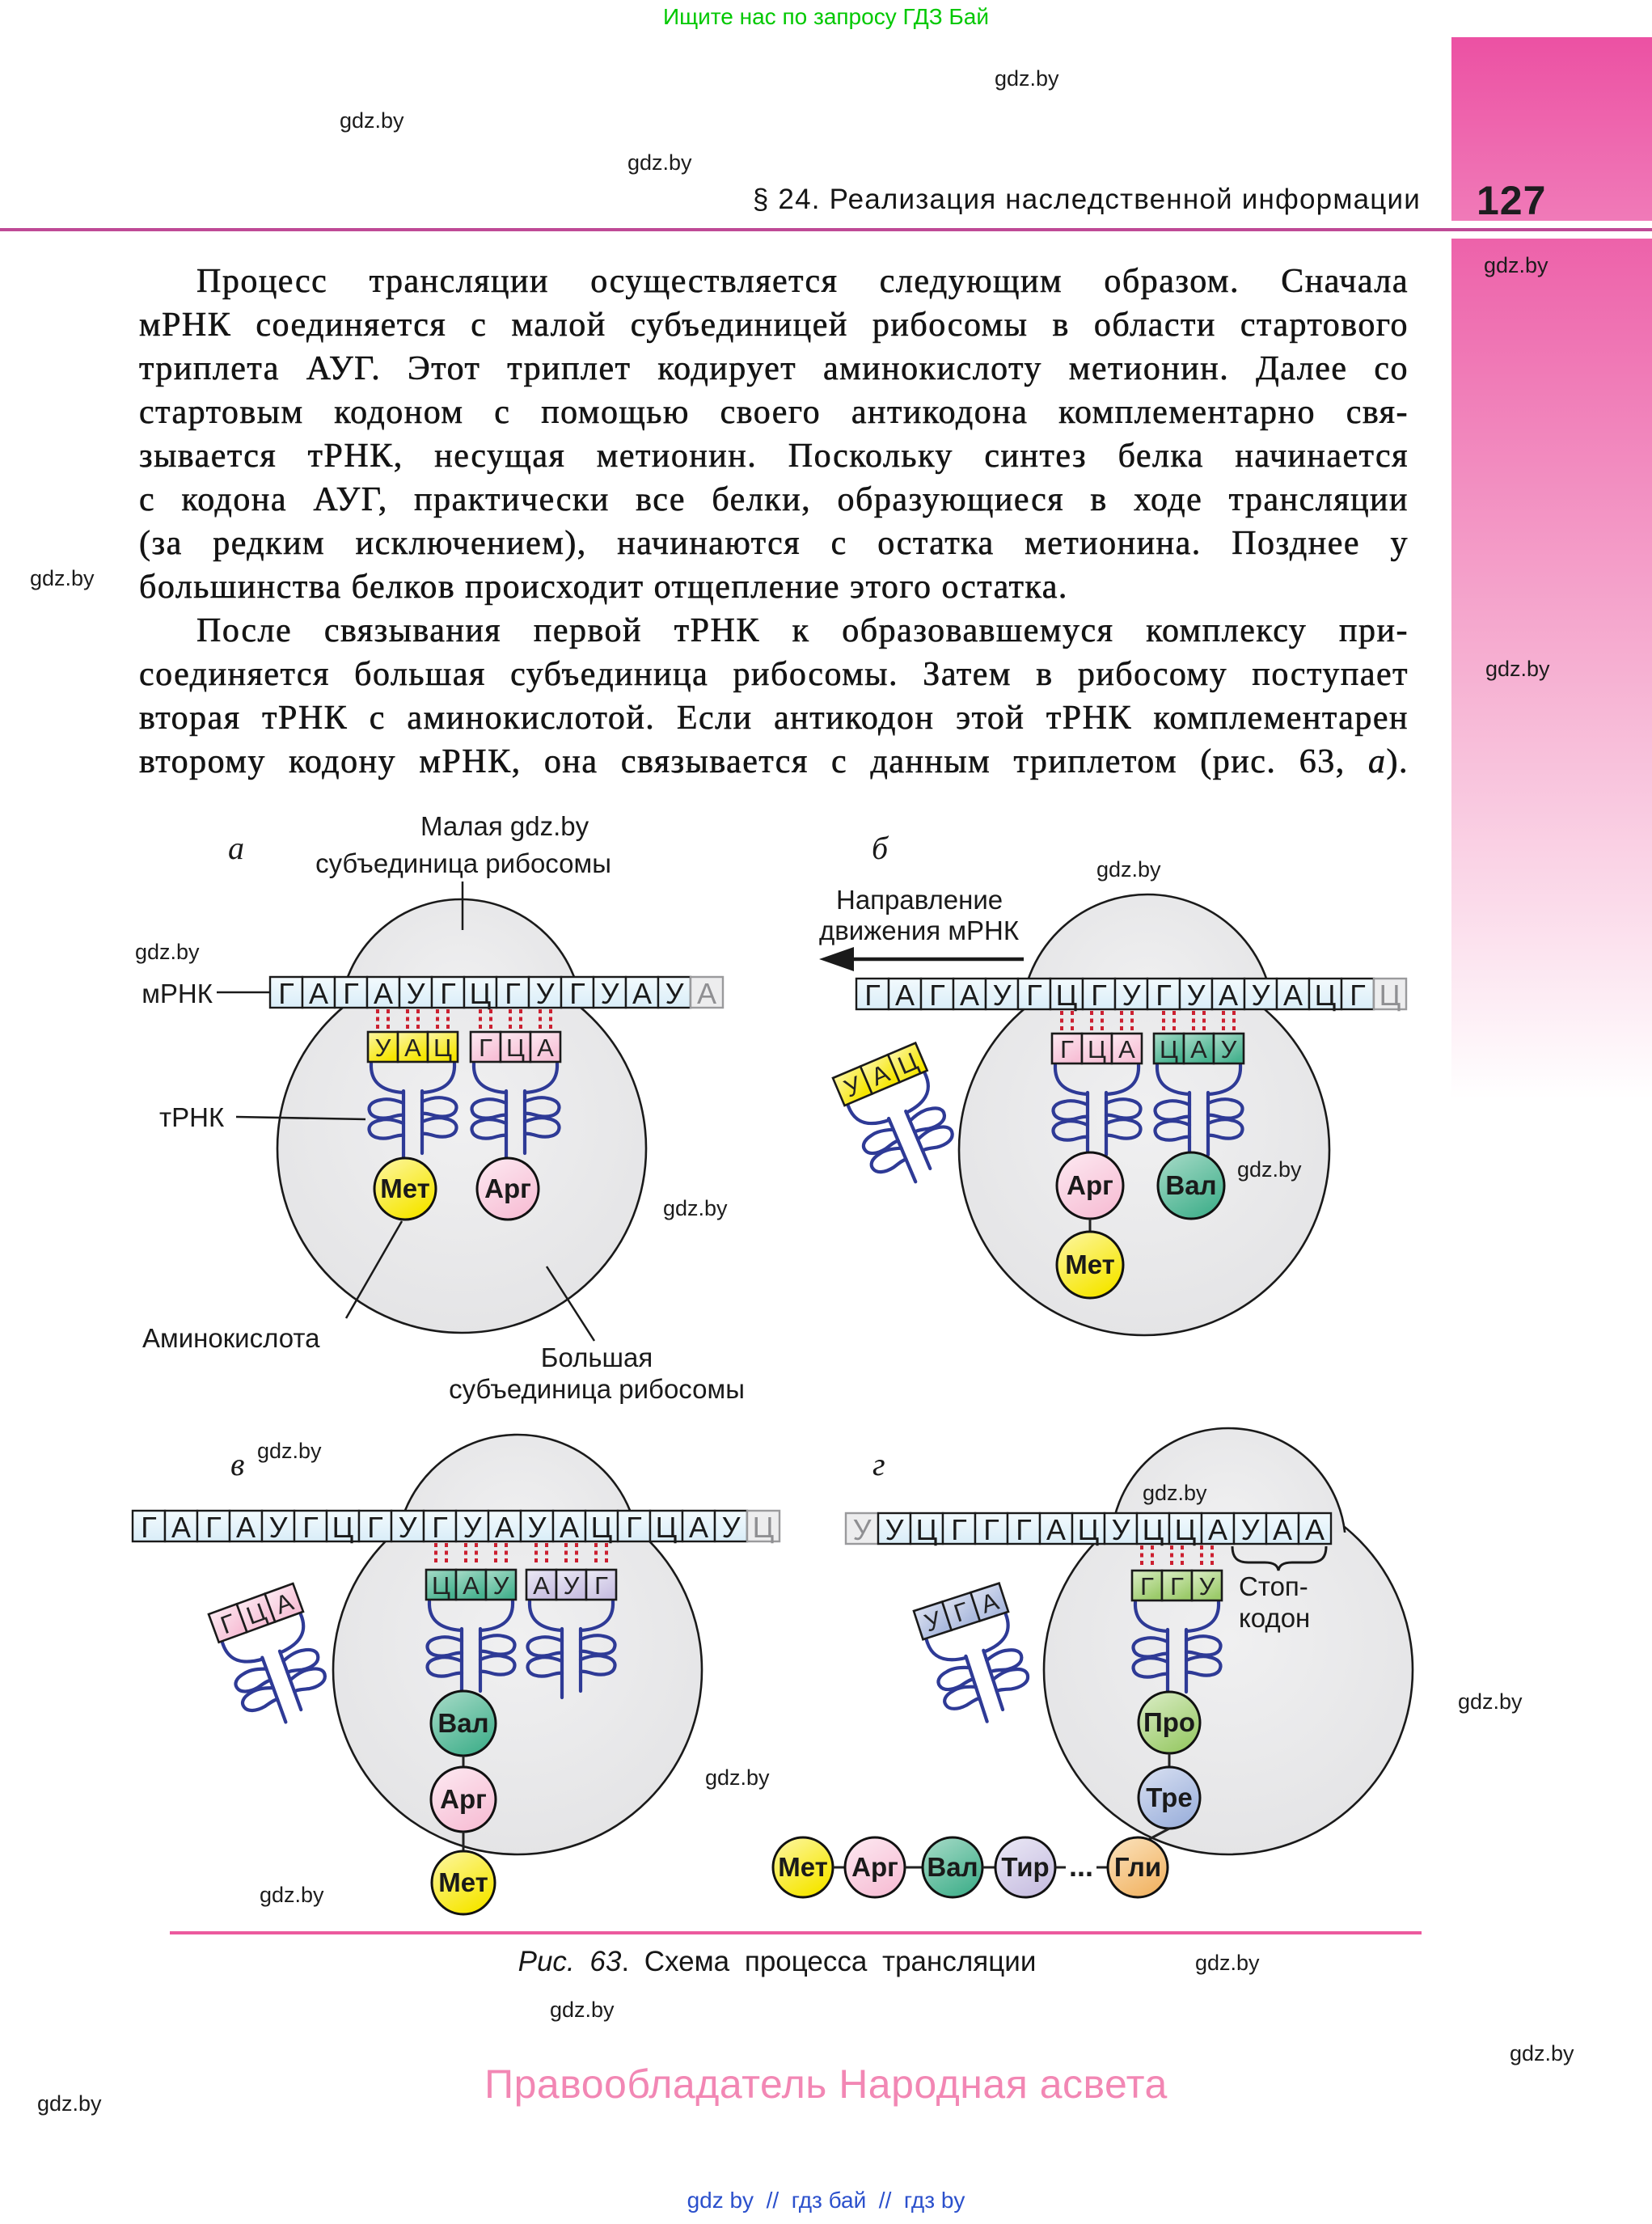 This screenshot has height=2224, width=1652. Describe the element at coordinates (192, 1117) in the screenshot. I see `svg-text: тРНК` at that location.